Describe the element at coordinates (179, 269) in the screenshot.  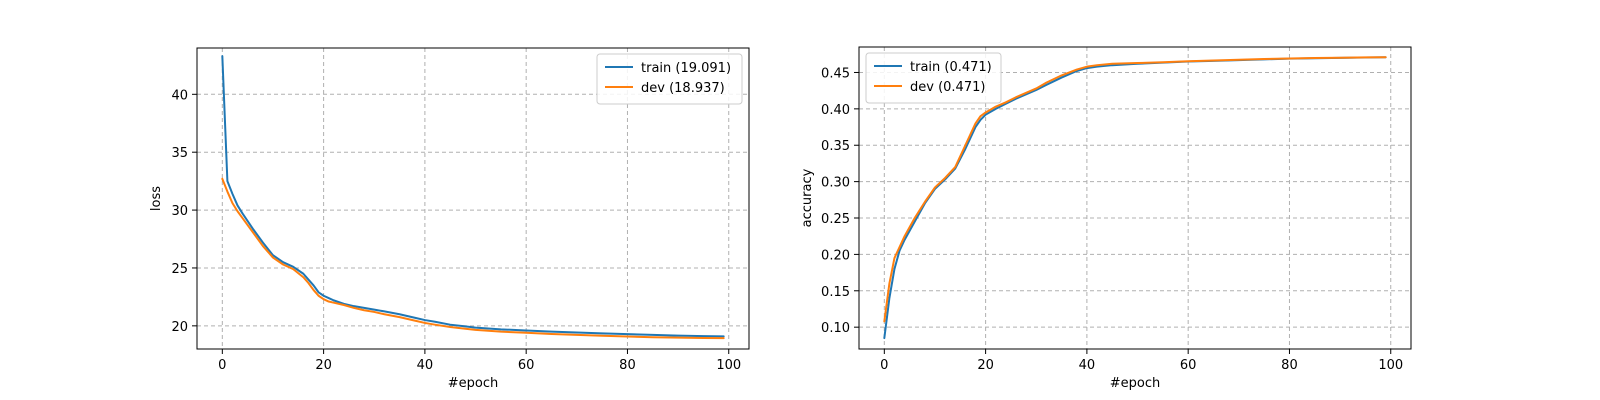
I see `y-tick-label: 25` at that location.